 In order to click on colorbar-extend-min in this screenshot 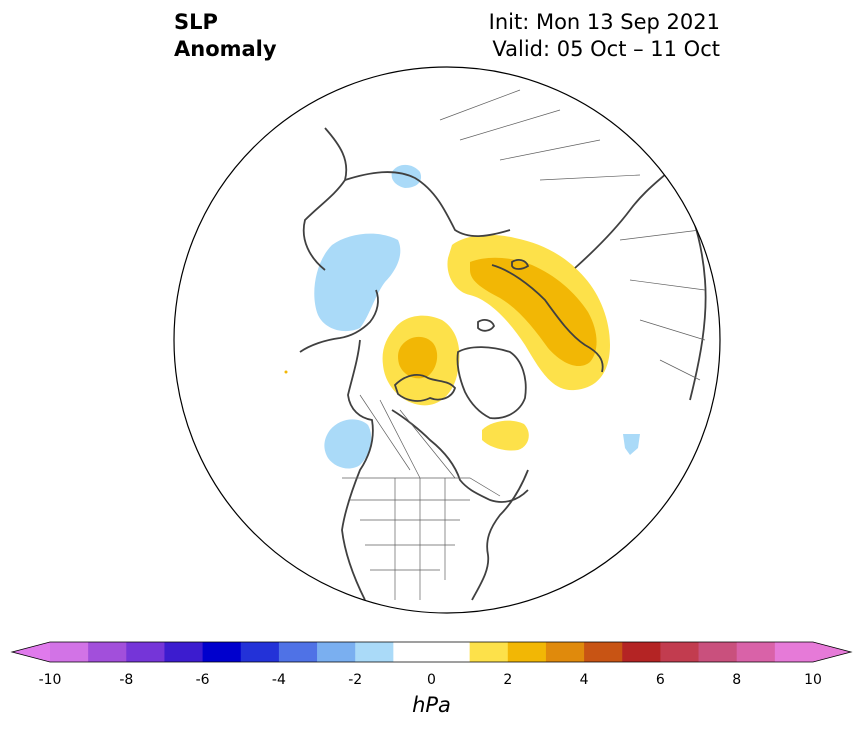, I will do `click(31, 652)`.